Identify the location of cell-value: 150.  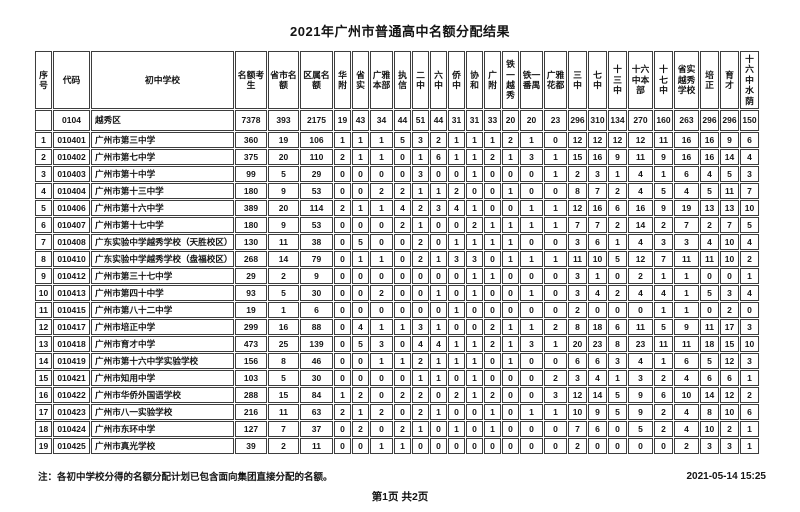
(749, 120).